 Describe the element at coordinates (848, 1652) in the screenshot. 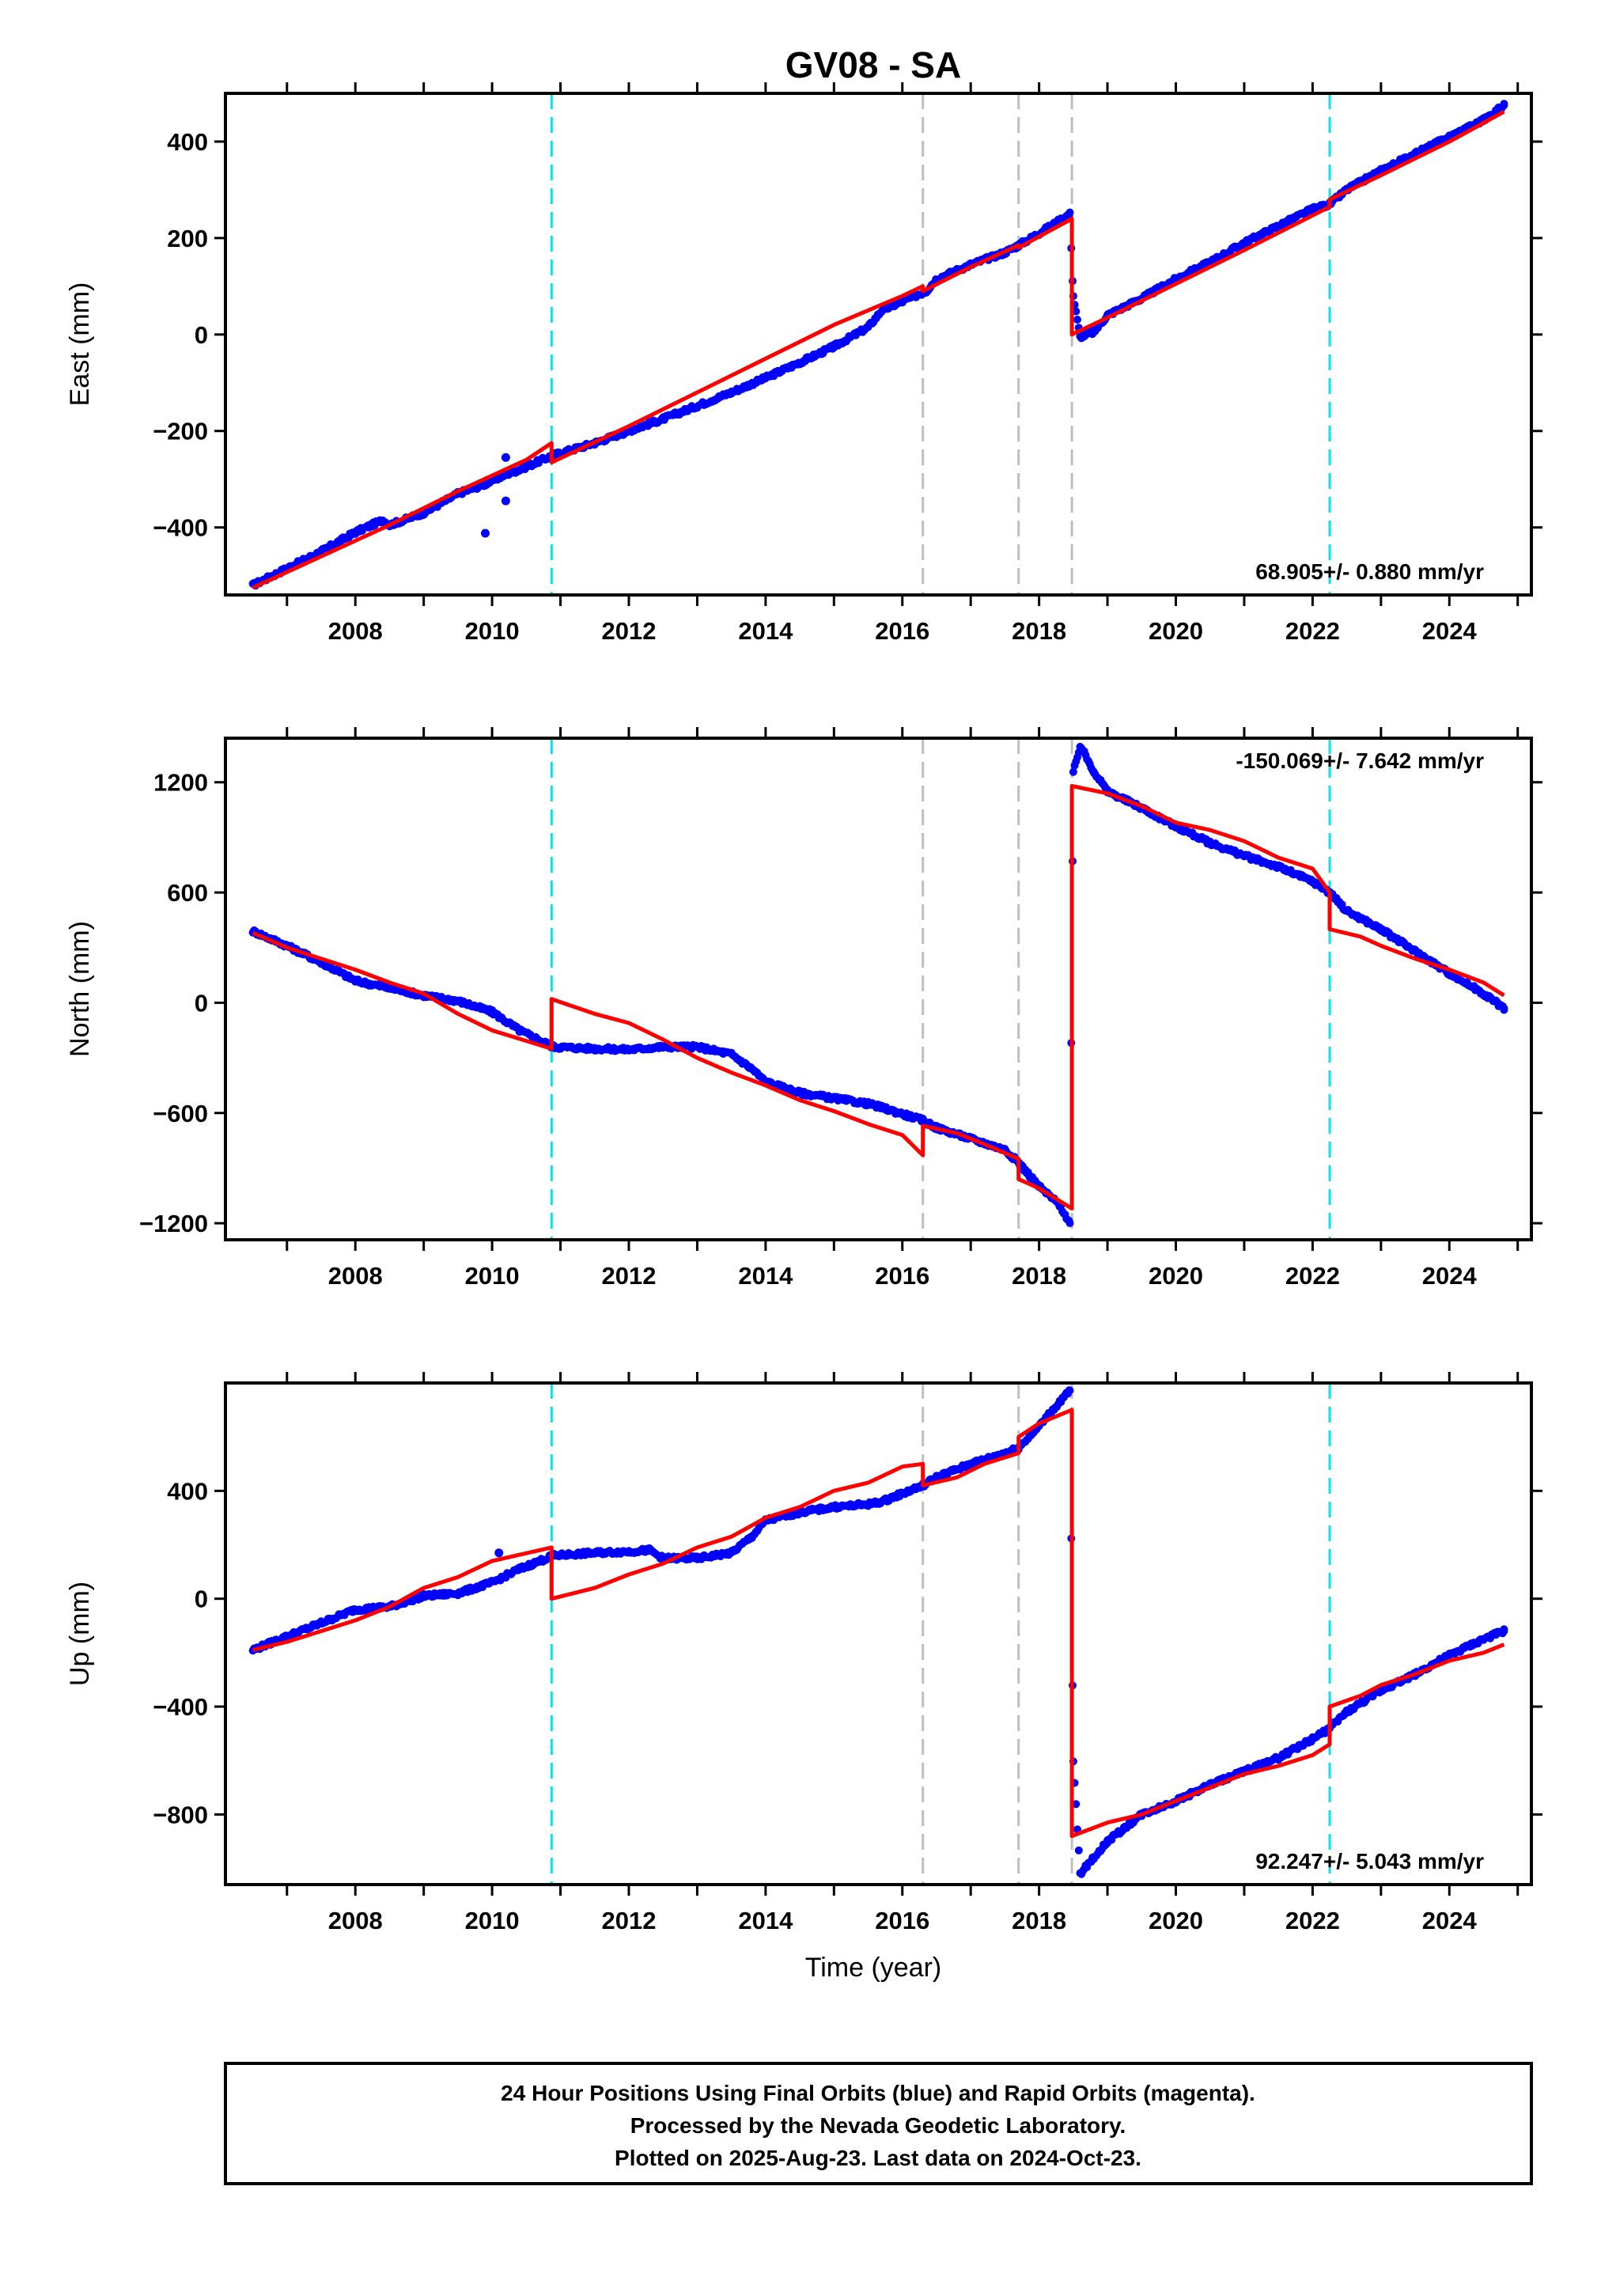

I see `up-y-ticks: −800 −400 0 400` at that location.